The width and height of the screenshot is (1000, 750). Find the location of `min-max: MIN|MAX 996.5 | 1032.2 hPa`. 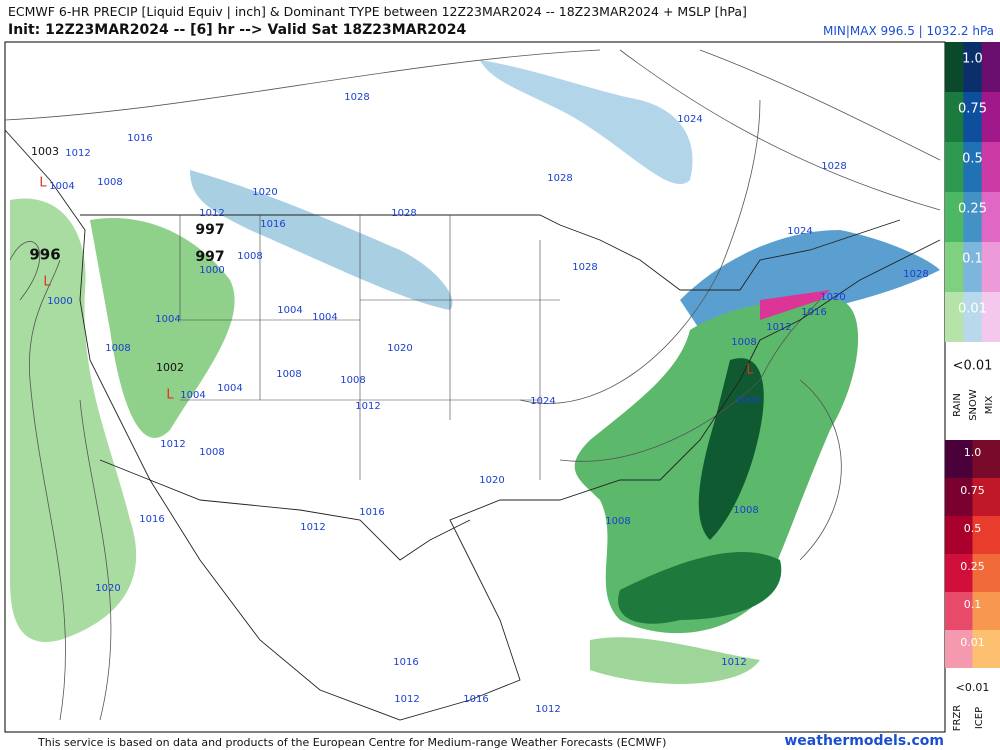

min-max: MIN|MAX 996.5 | 1032.2 hPa is located at coordinates (908, 31).